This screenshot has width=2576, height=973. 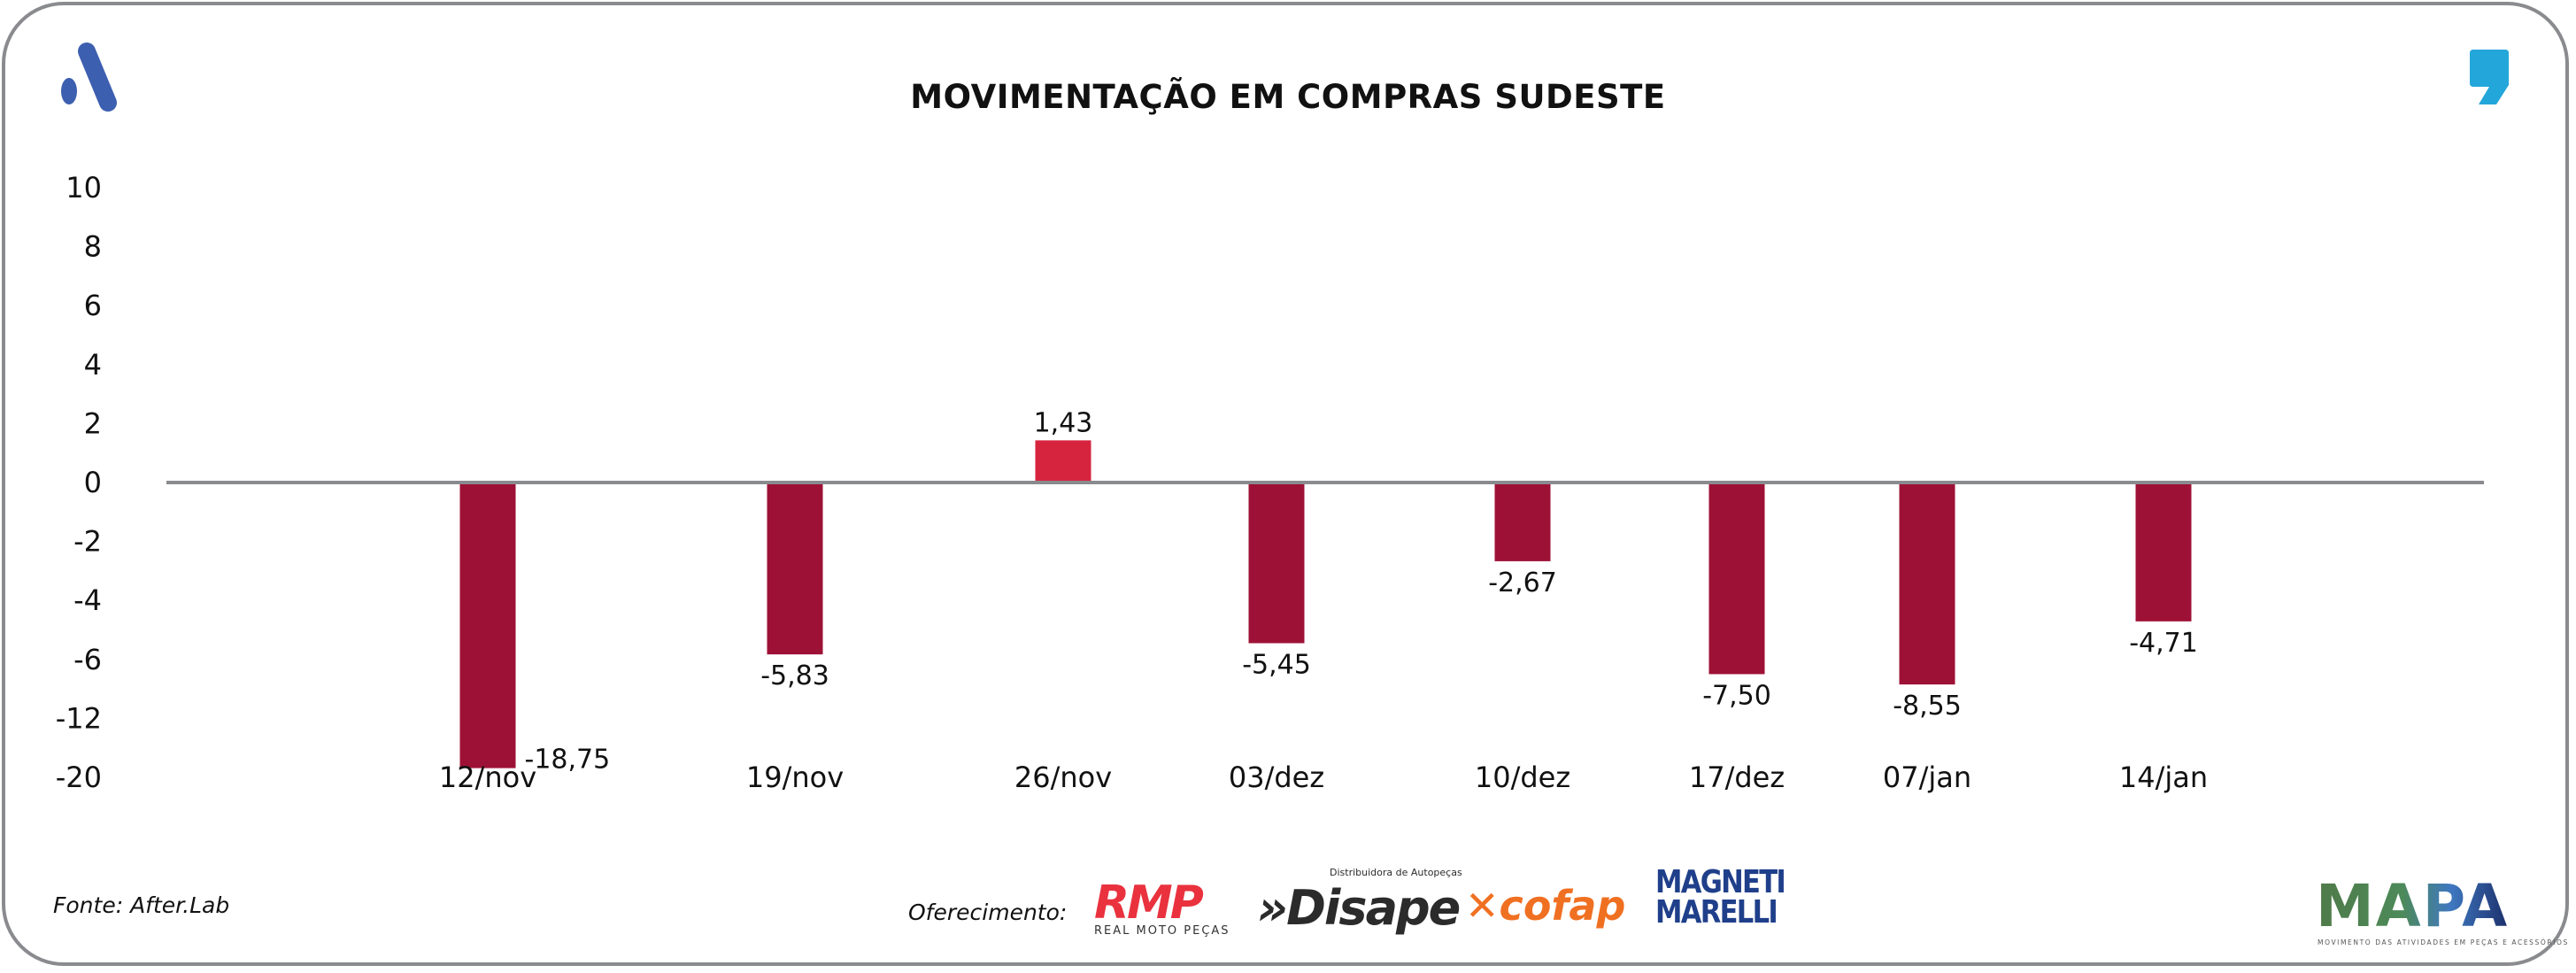 What do you see at coordinates (794, 675) in the screenshot?
I see `data-label: -5,83` at bounding box center [794, 675].